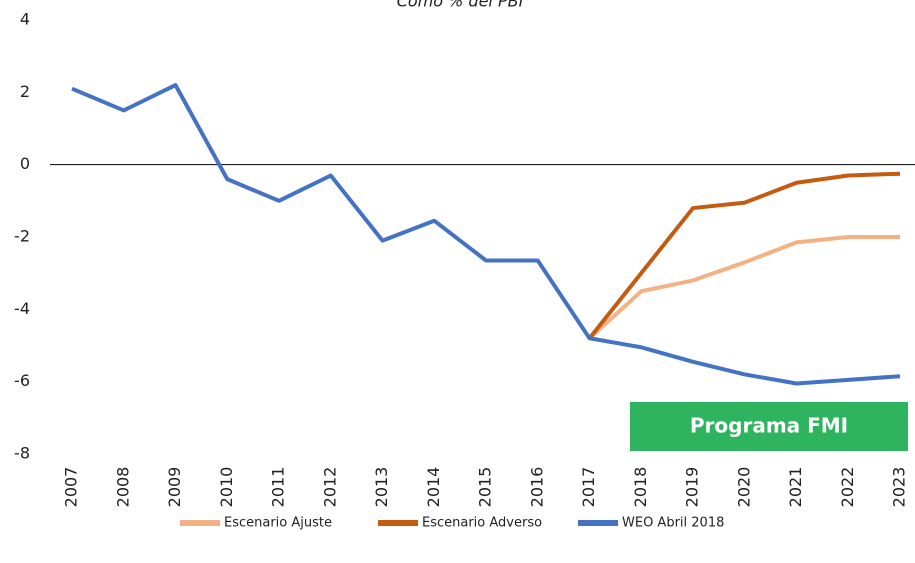 Image resolution: width=915 pixels, height=563 pixels. What do you see at coordinates (433, 487) in the screenshot?
I see `x-tick-label: 2014` at bounding box center [433, 487].